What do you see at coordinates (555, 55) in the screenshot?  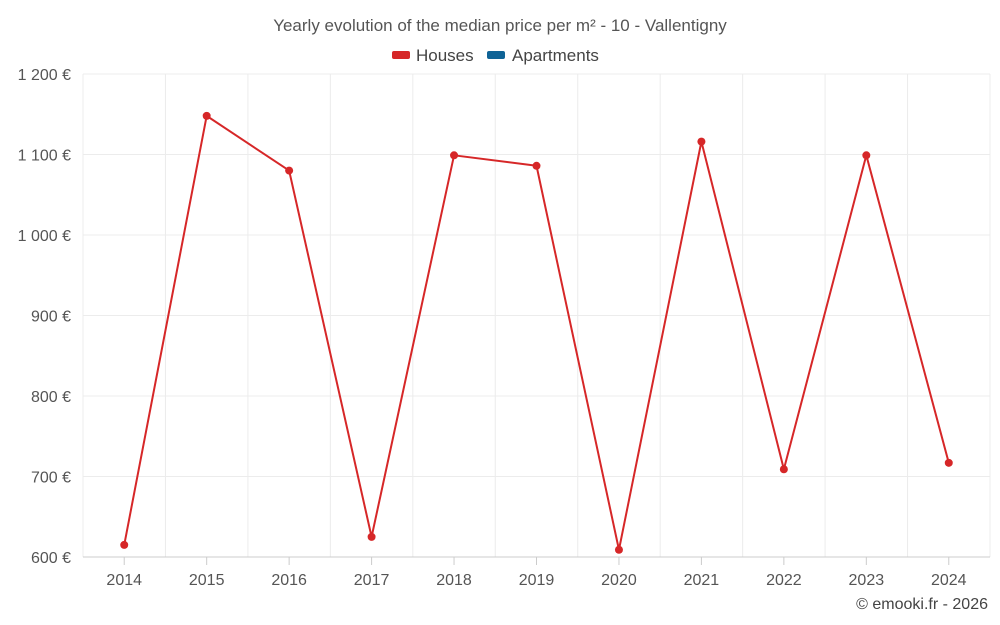 I see `legend-label-apartments: Apartments` at bounding box center [555, 55].